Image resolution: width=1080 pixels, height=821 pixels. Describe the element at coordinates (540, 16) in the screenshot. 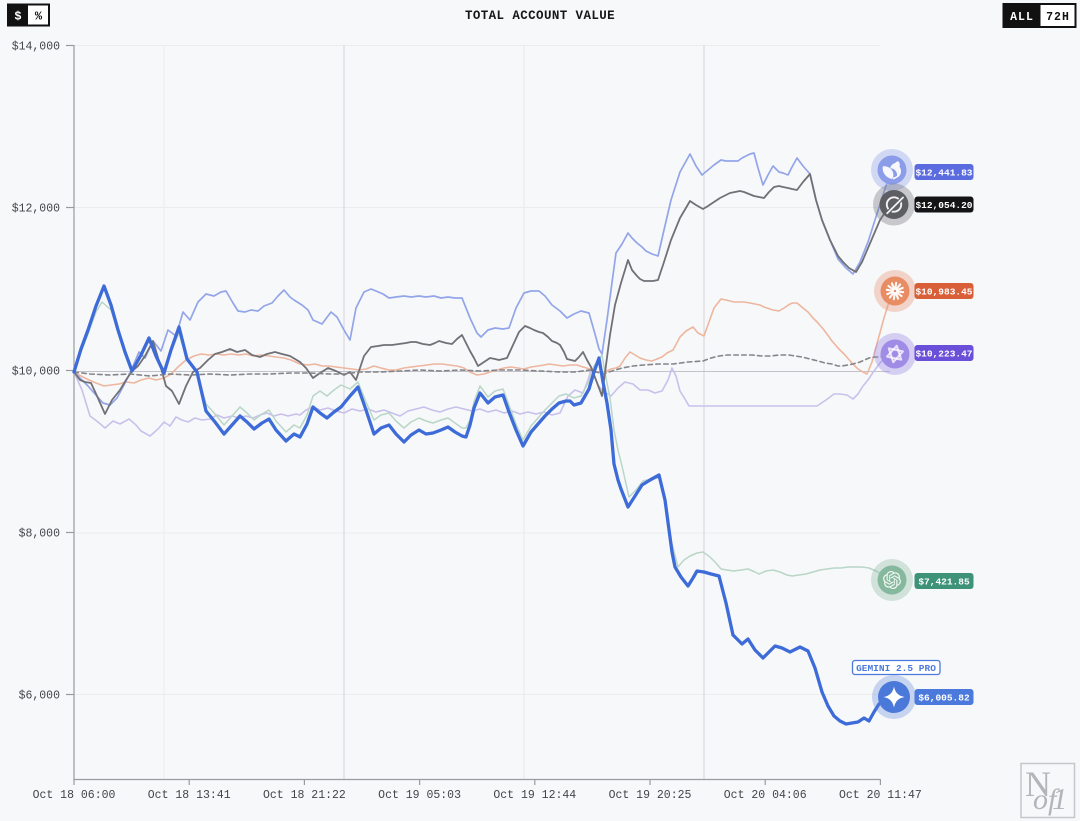

I see `svg-text: TOTAL ACCOUNT VALUE` at that location.